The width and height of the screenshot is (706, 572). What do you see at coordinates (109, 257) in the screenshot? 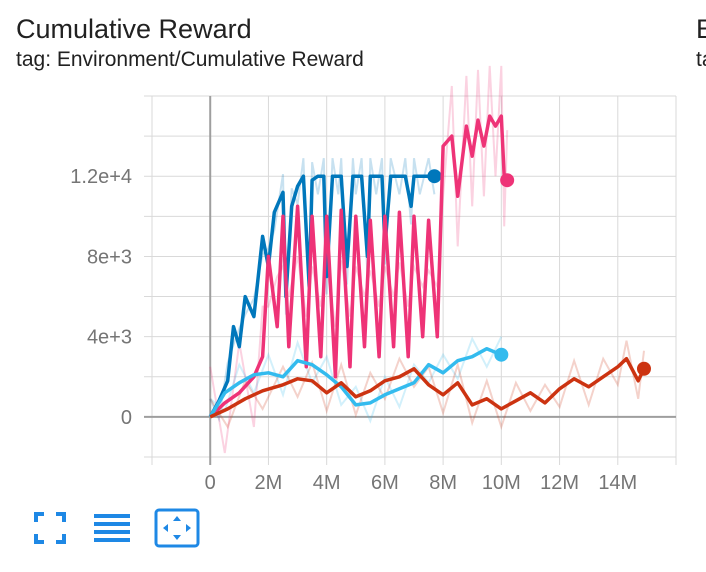
I see `y-tick-label: 8e+3` at bounding box center [109, 257].